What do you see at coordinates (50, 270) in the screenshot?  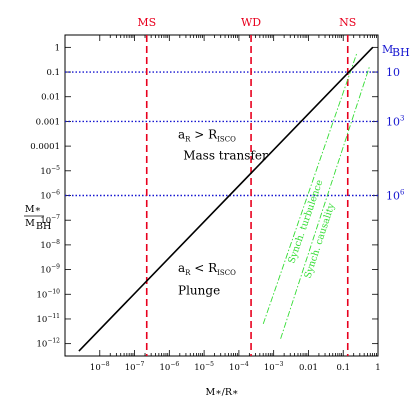 I see `y-tick-label-9: 10⁻⁹` at bounding box center [50, 270].